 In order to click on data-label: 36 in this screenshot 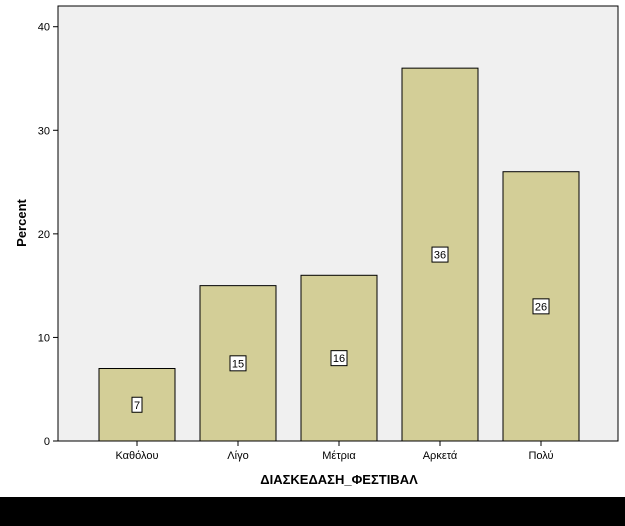, I will do `click(440, 256)`.